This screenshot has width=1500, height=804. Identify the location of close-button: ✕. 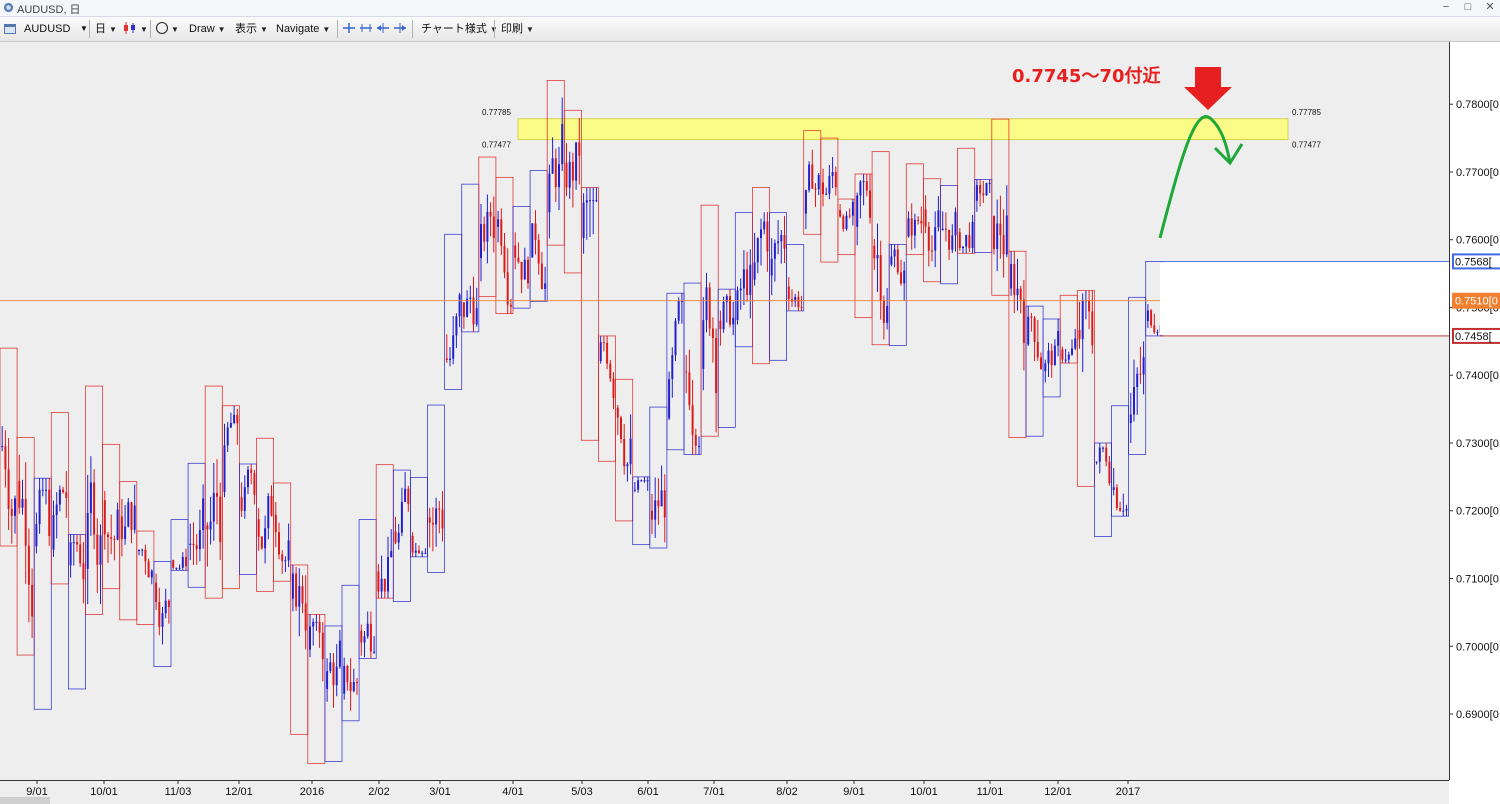
(1490, 7).